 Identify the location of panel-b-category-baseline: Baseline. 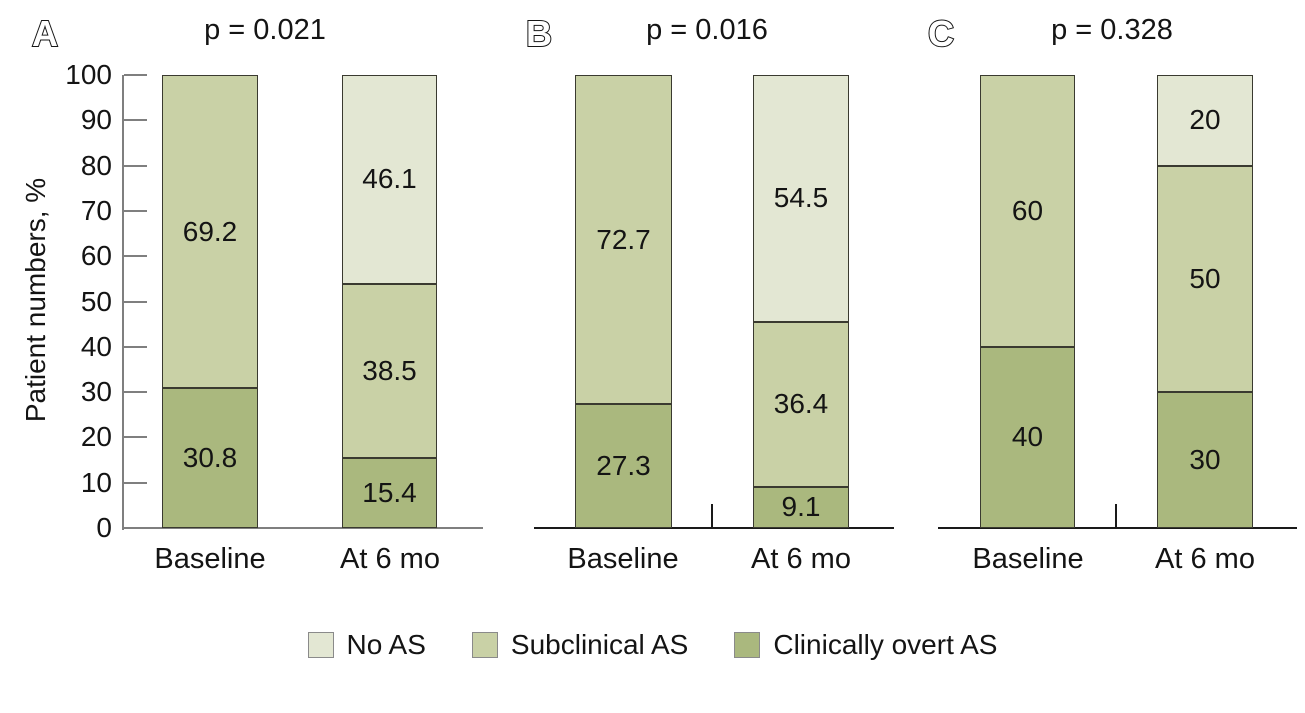
(623, 559).